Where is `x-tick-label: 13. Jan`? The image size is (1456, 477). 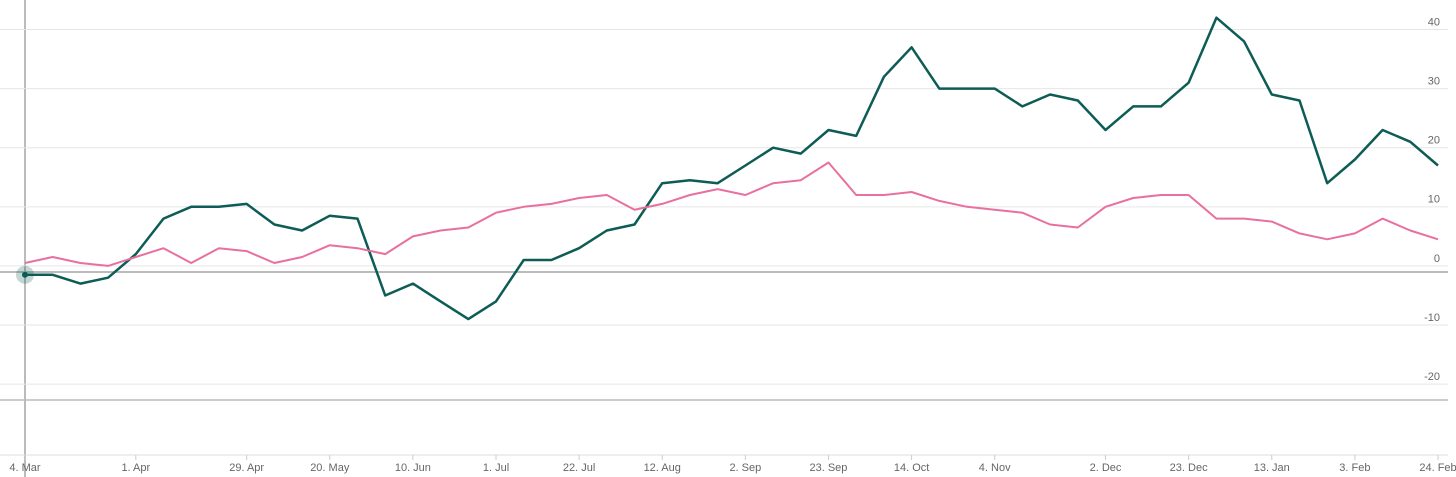
x-tick-label: 13. Jan is located at coordinates (1272, 468).